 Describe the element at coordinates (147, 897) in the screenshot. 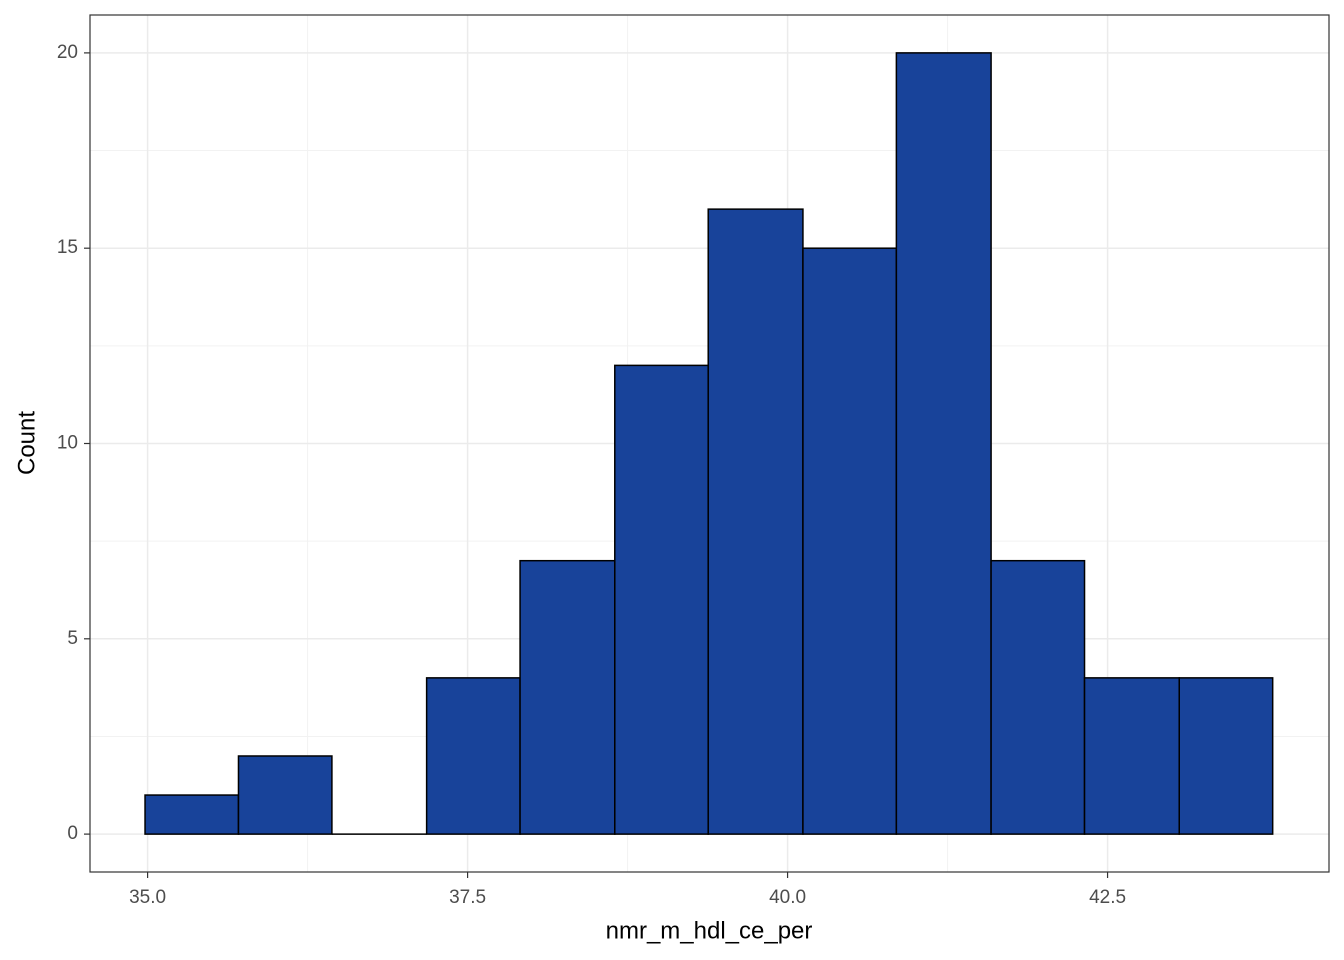

I see `x-tick-label: 35.0` at that location.